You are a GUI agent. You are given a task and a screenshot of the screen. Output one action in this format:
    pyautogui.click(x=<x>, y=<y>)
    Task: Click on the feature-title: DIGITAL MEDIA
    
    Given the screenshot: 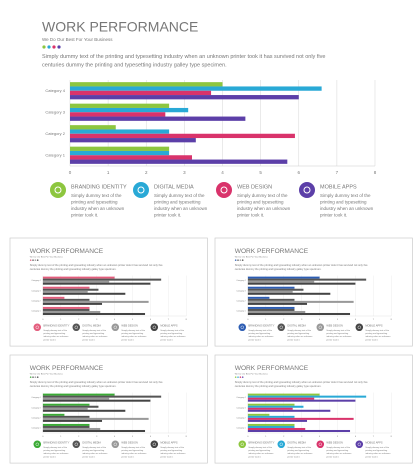 What is the action you would take?
    pyautogui.click(x=296, y=326)
    